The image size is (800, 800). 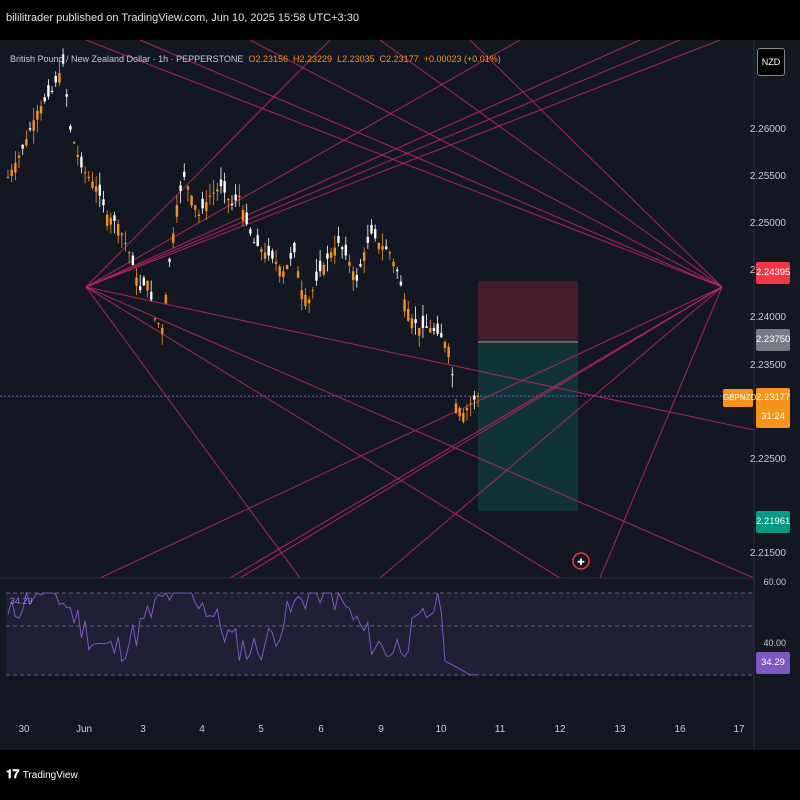 What do you see at coordinates (739, 398) in the screenshot?
I see `symbol-tag: GBPNZD` at bounding box center [739, 398].